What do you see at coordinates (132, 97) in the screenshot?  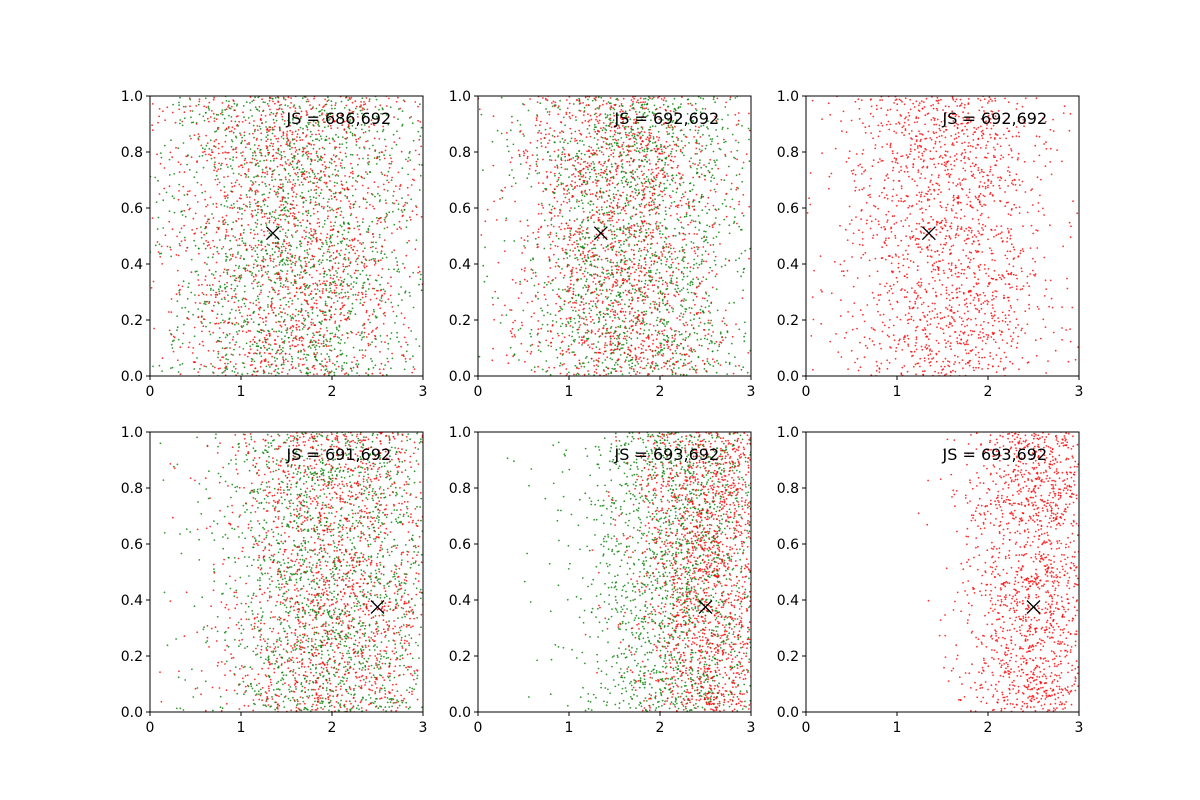 I see `y-tick-label: 1.0` at bounding box center [132, 97].